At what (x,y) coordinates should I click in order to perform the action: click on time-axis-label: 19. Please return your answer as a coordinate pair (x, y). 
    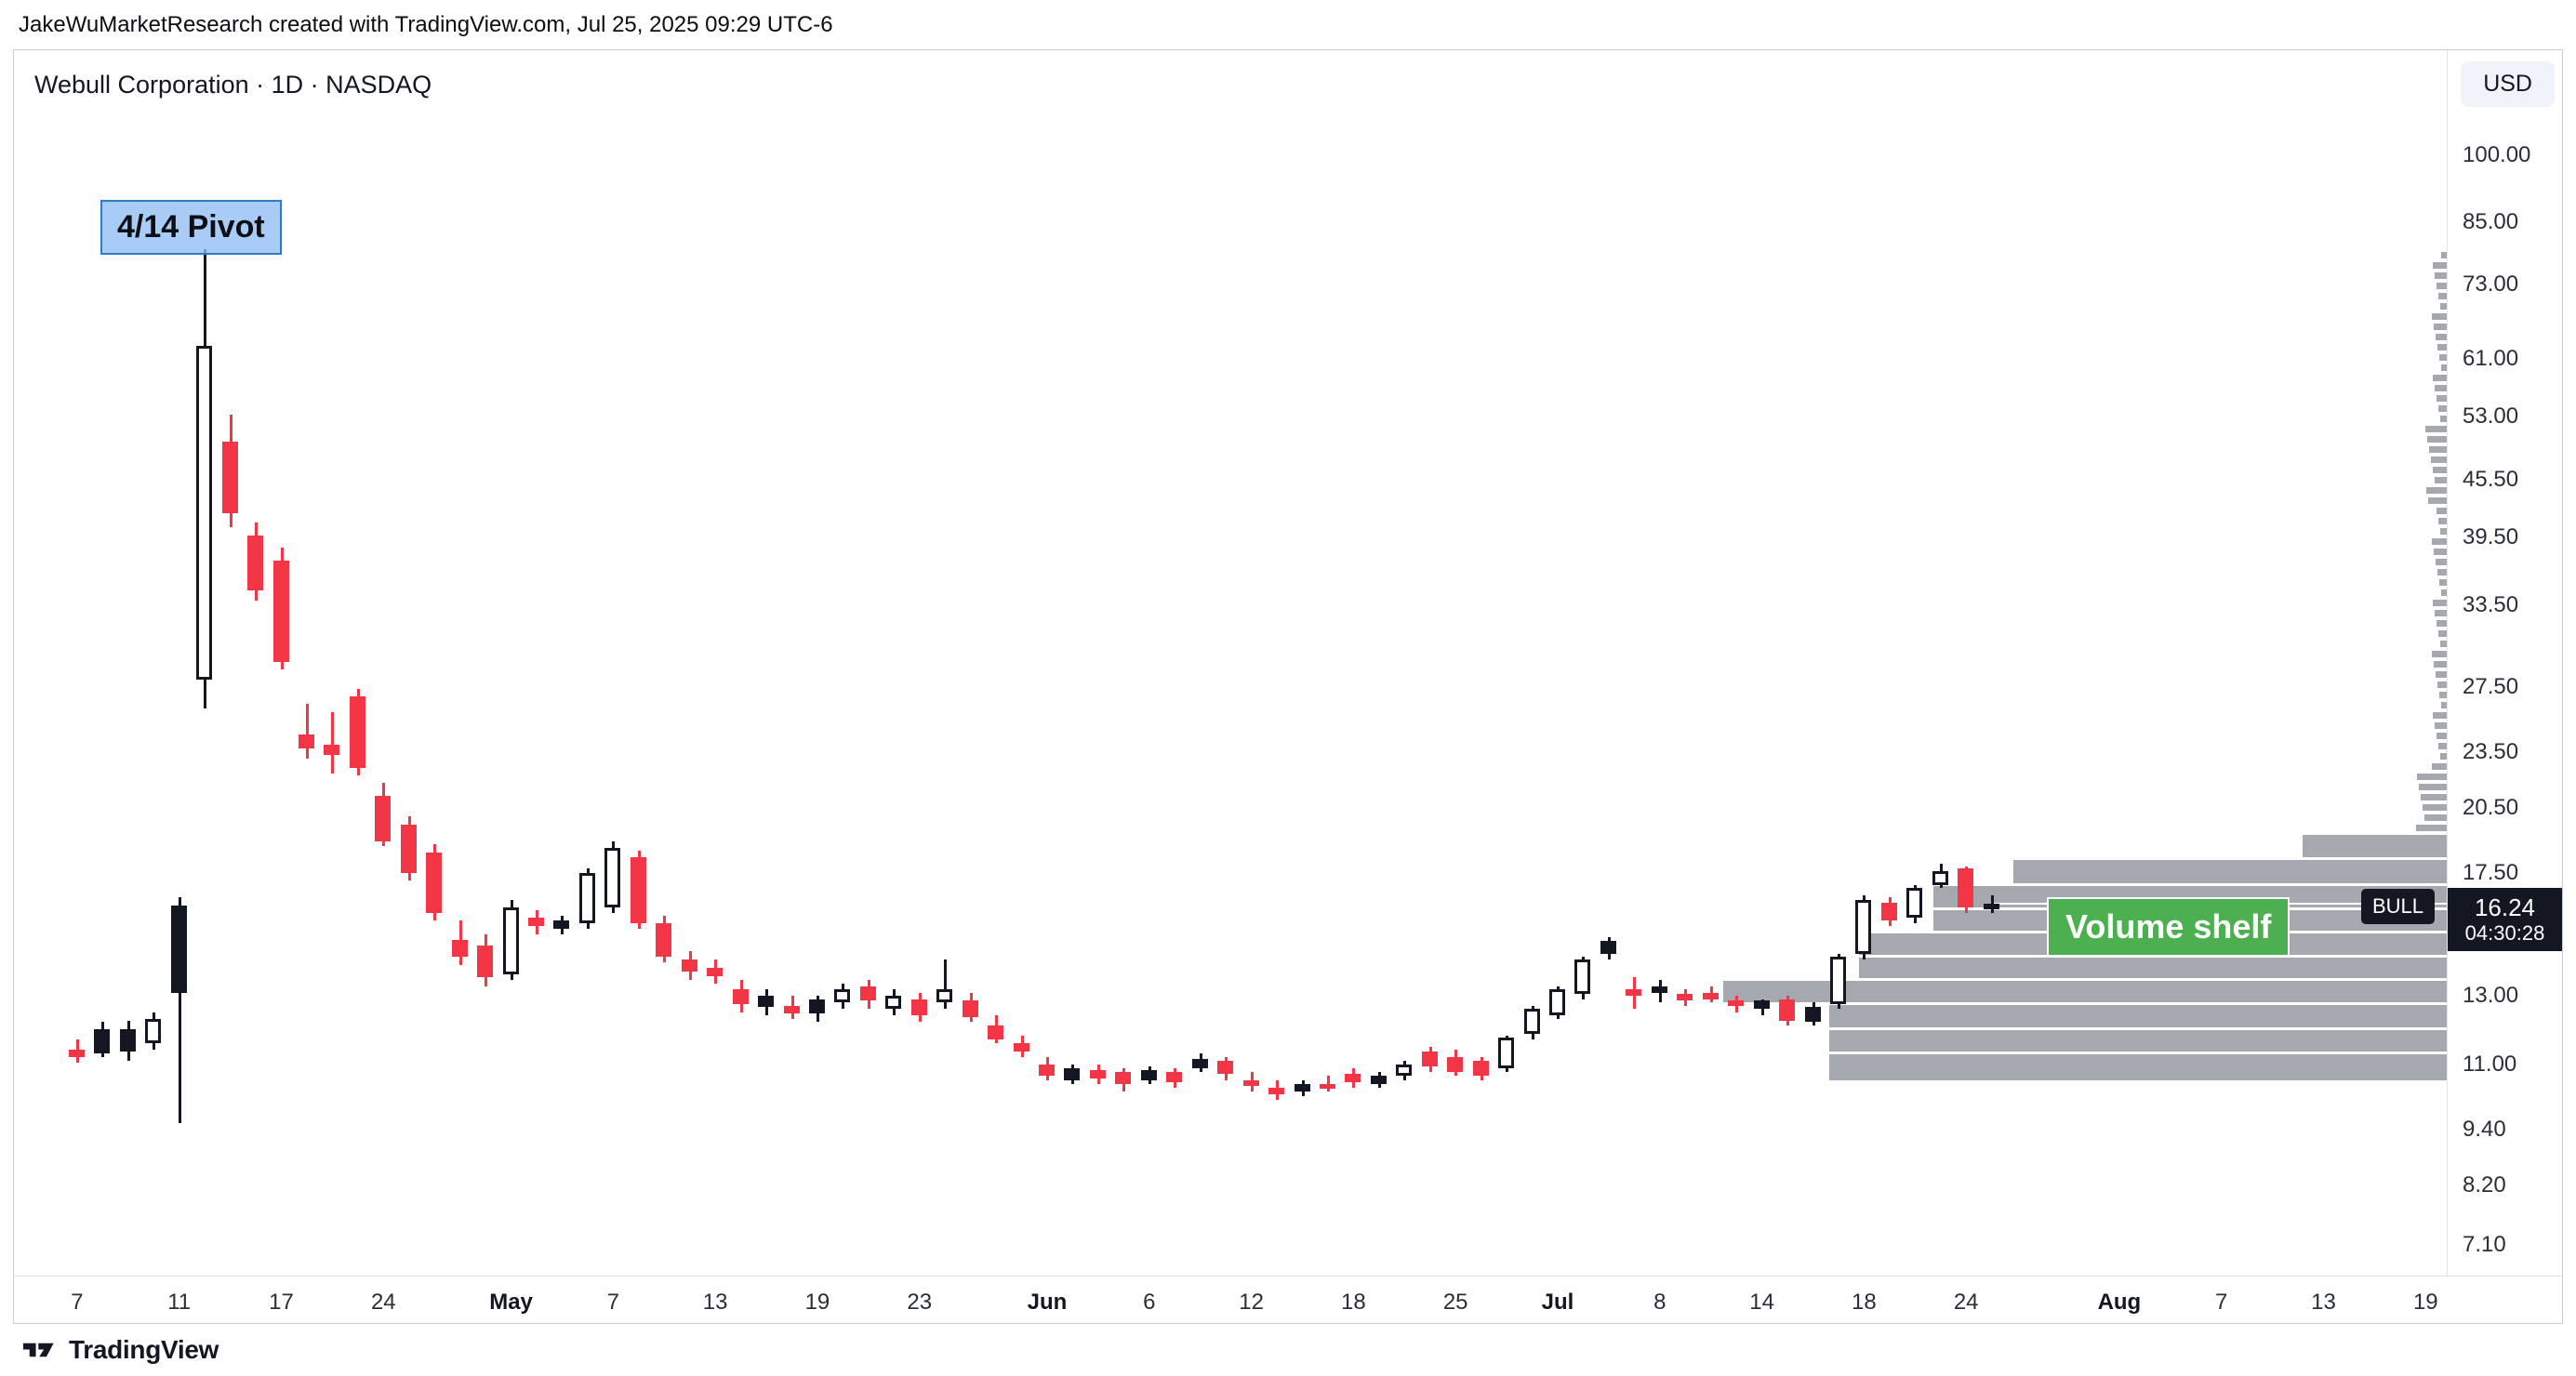
    Looking at the image, I should click on (817, 1302).